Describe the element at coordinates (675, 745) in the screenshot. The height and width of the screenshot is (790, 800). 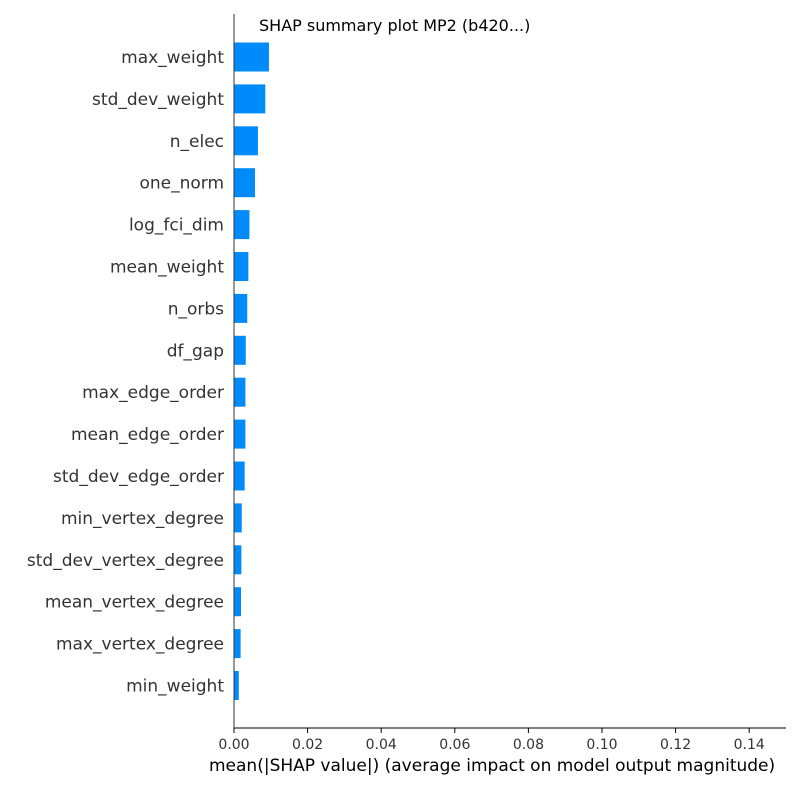
I see `x-tick-label: 0.12` at that location.